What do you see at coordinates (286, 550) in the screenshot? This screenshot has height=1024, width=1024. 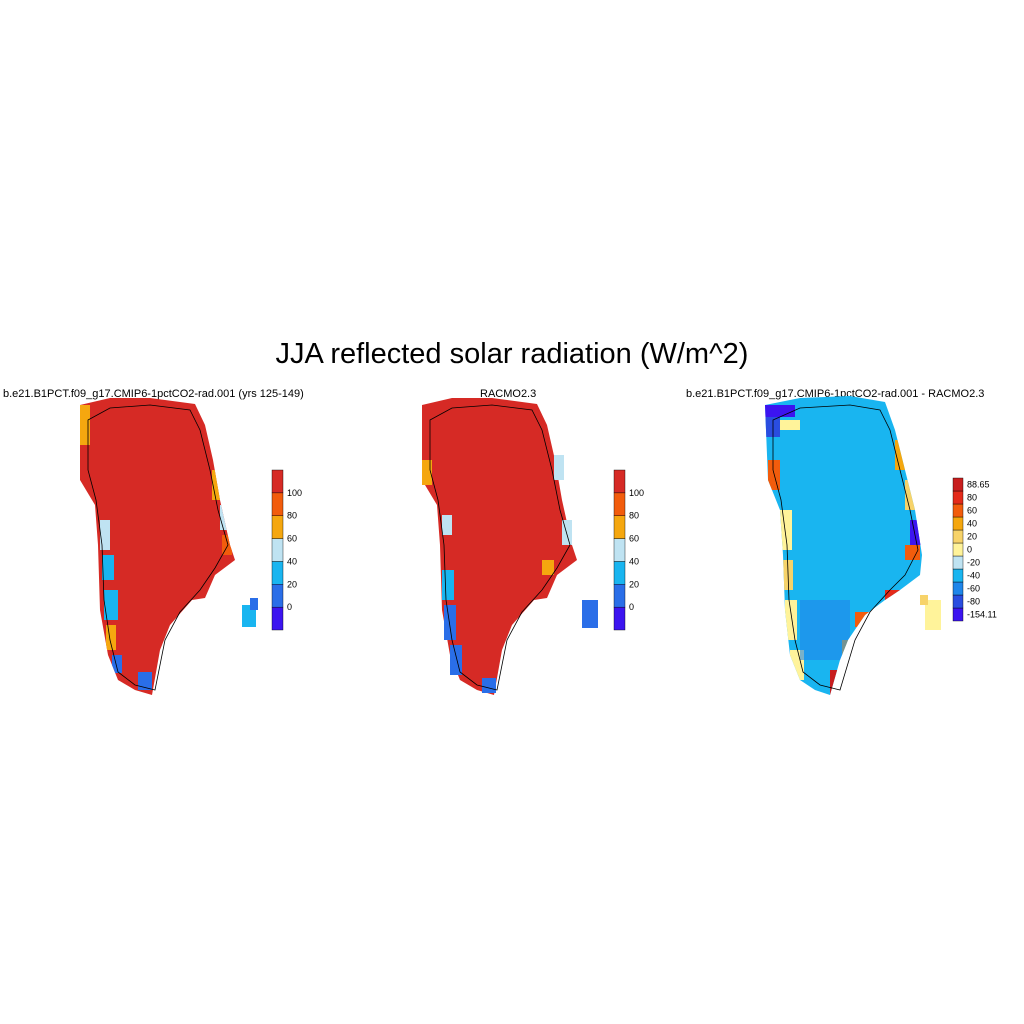 I see `colorbar-model: 0 20 40 60 80 100` at bounding box center [286, 550].